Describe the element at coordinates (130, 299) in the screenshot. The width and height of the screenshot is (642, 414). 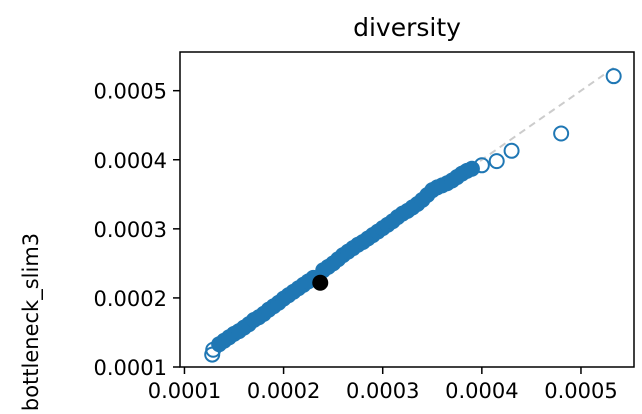
I see `y-tick-label: 0.0002` at that location.